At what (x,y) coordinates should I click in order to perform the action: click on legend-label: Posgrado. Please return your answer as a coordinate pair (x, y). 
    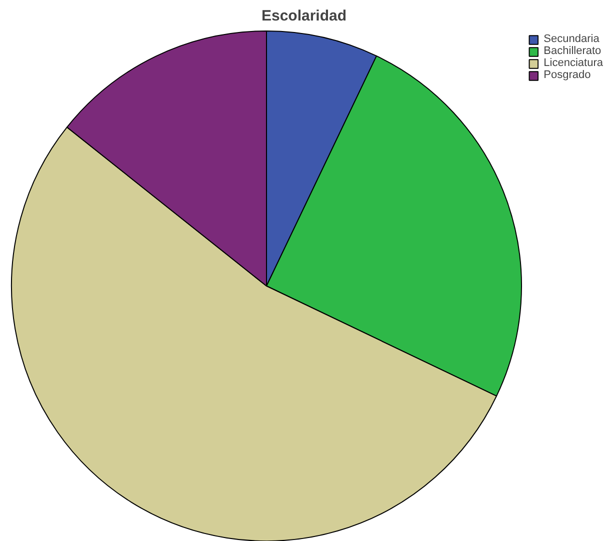
    Looking at the image, I should click on (567, 75).